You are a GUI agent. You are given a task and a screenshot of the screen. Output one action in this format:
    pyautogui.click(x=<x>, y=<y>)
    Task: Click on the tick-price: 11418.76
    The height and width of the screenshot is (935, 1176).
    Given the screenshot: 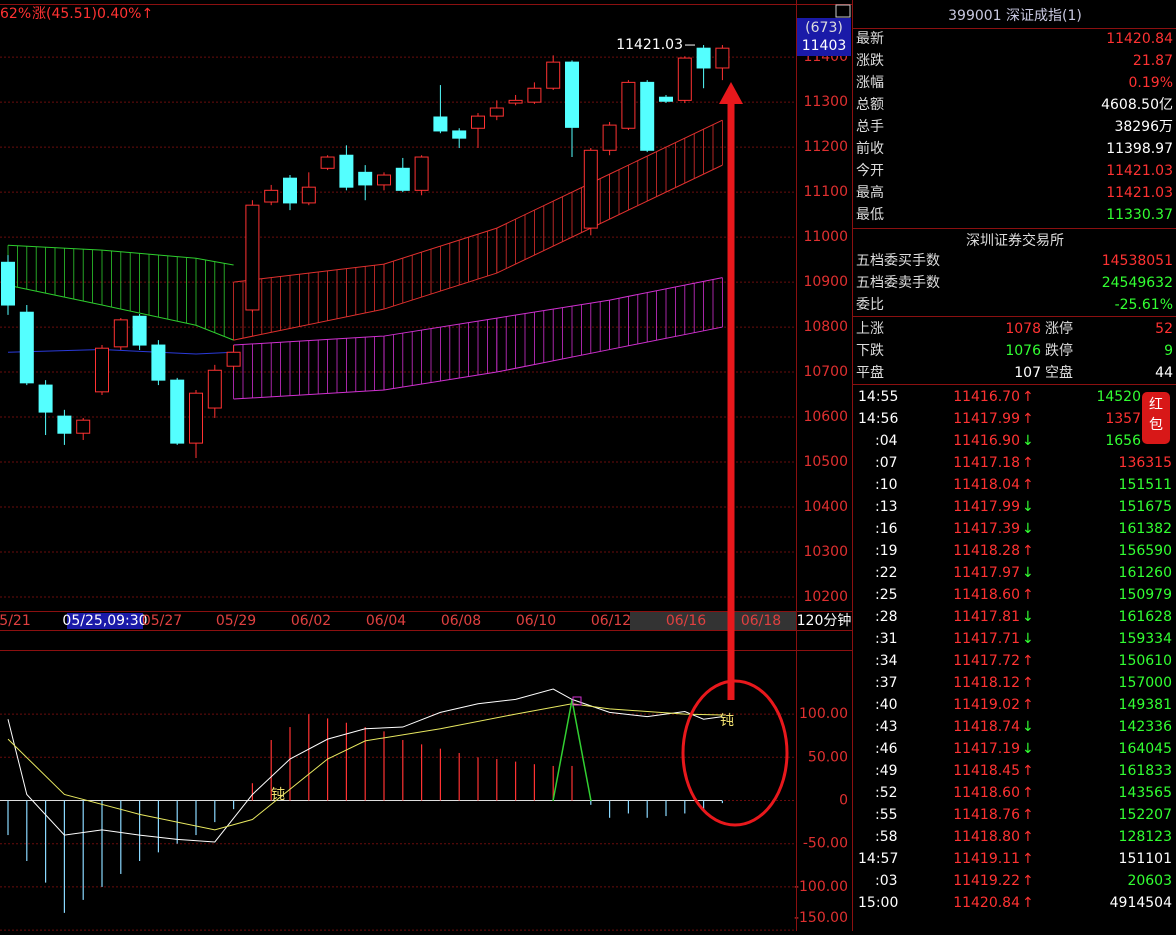 What is the action you would take?
    pyautogui.click(x=986, y=815)
    